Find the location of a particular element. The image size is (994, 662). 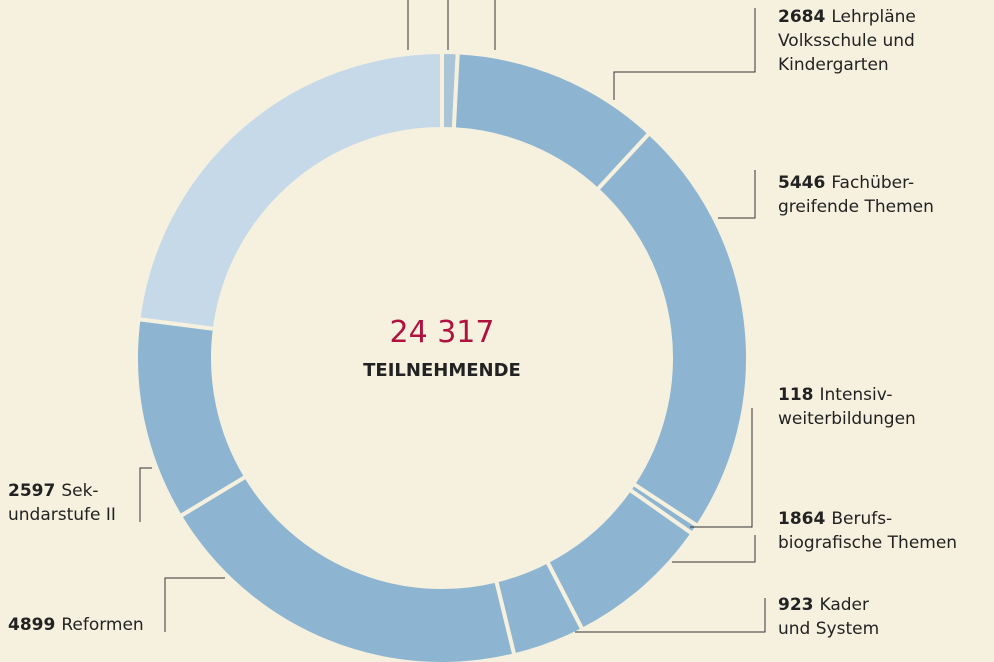

segment-label: 923 Kader is located at coordinates (823, 605).